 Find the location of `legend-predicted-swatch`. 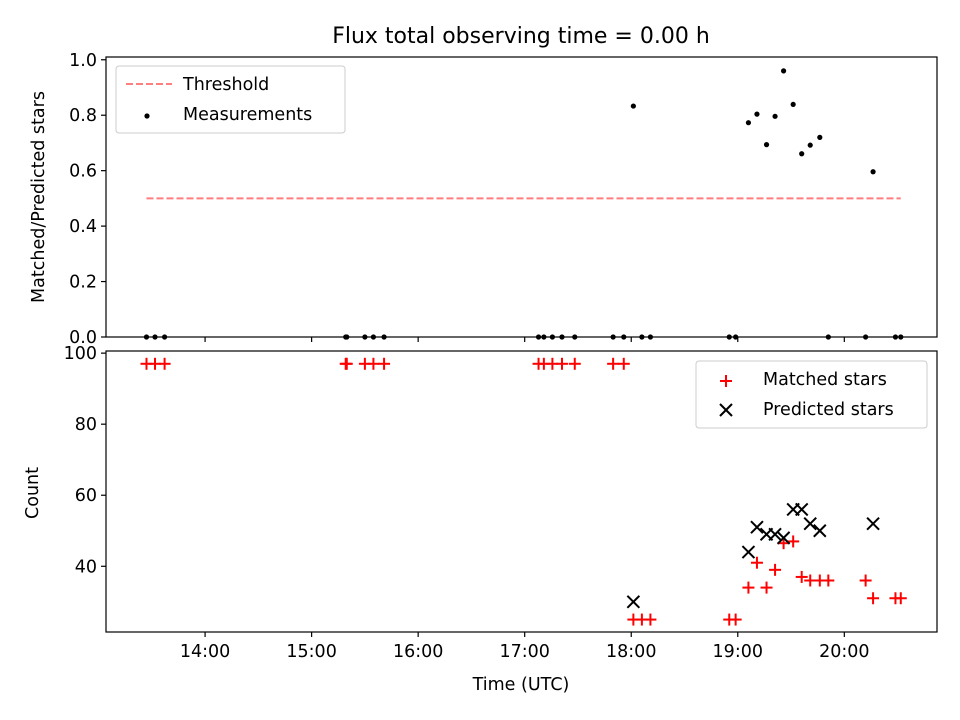

legend-predicted-swatch is located at coordinates (726, 410).